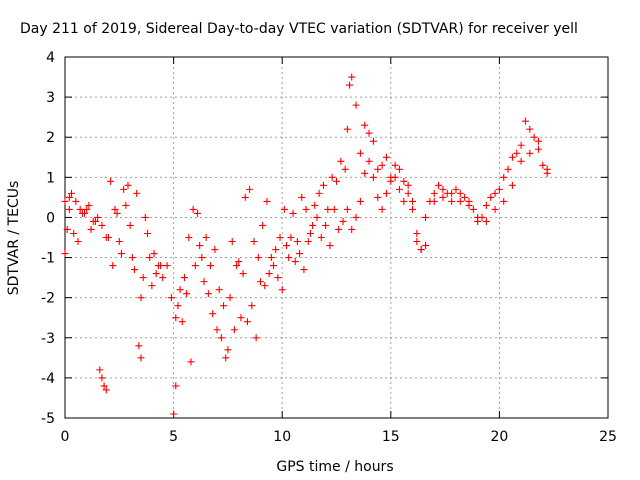 This screenshot has width=640, height=480. Describe the element at coordinates (50, 98) in the screenshot. I see `y-tick-label: 3` at that location.